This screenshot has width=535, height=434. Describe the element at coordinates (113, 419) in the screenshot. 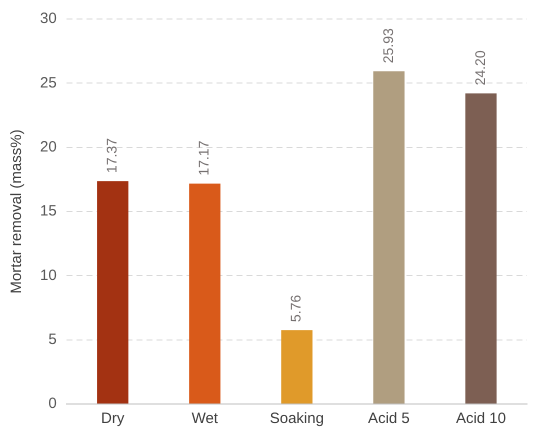

I see `x-tick-label: Dry` at that location.